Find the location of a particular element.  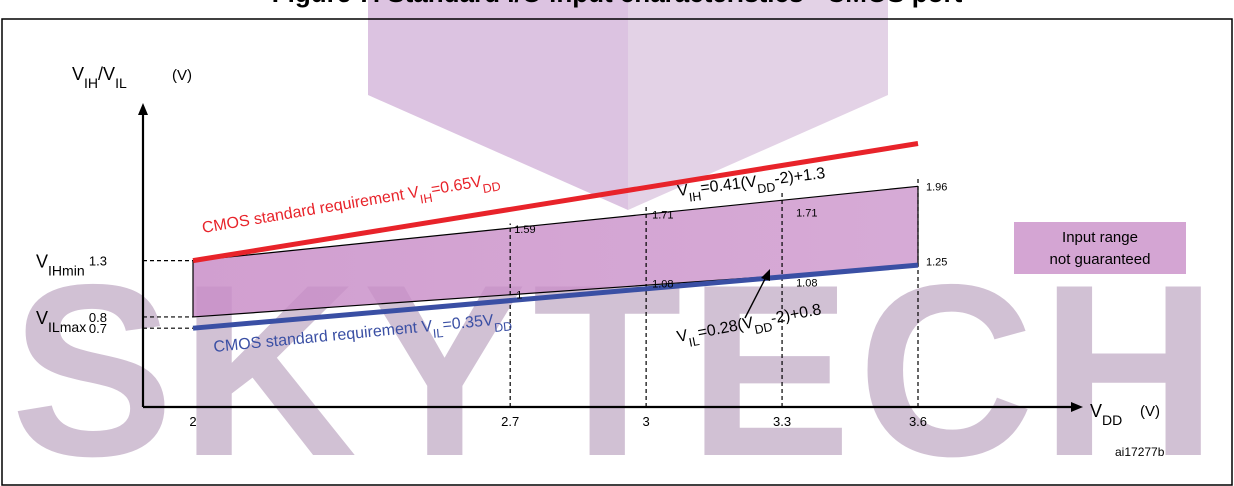

y-tick-name: VIHmin is located at coordinates (60, 265).